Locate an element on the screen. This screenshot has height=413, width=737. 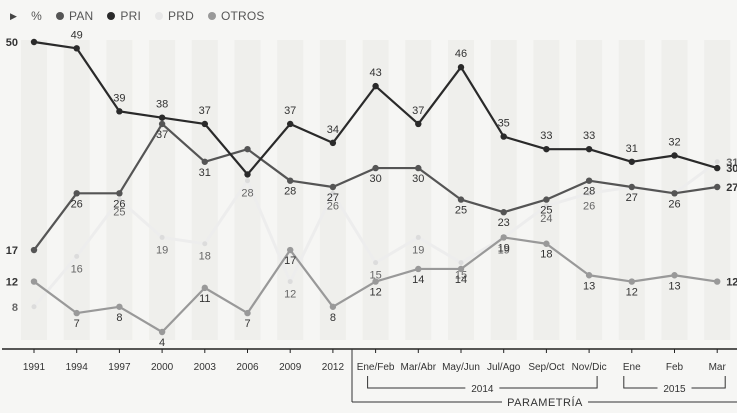
data-label-pan: 37 is located at coordinates (162, 135).